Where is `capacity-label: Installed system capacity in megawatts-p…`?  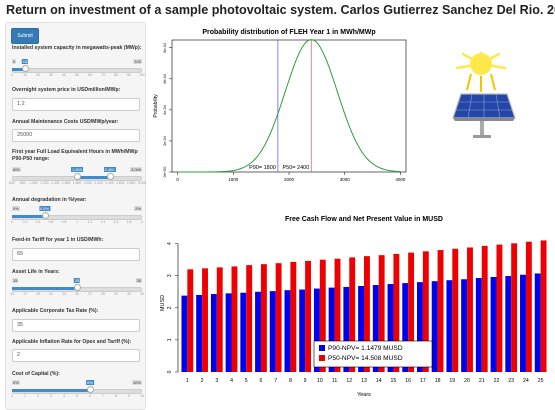
capacity-label: Installed system capacity in megawatts-p… is located at coordinates (77, 48).